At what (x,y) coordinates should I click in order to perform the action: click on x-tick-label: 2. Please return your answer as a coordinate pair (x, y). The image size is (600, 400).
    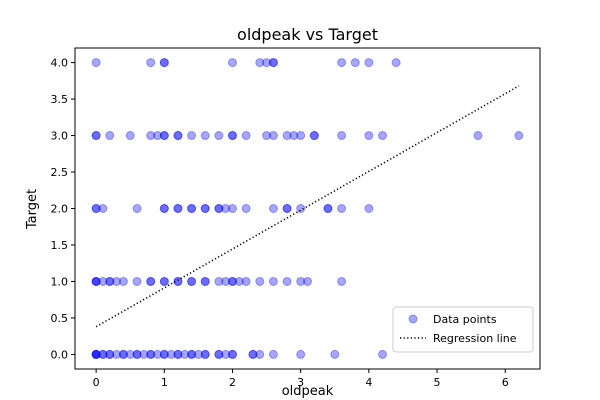
    Looking at the image, I should click on (232, 382).